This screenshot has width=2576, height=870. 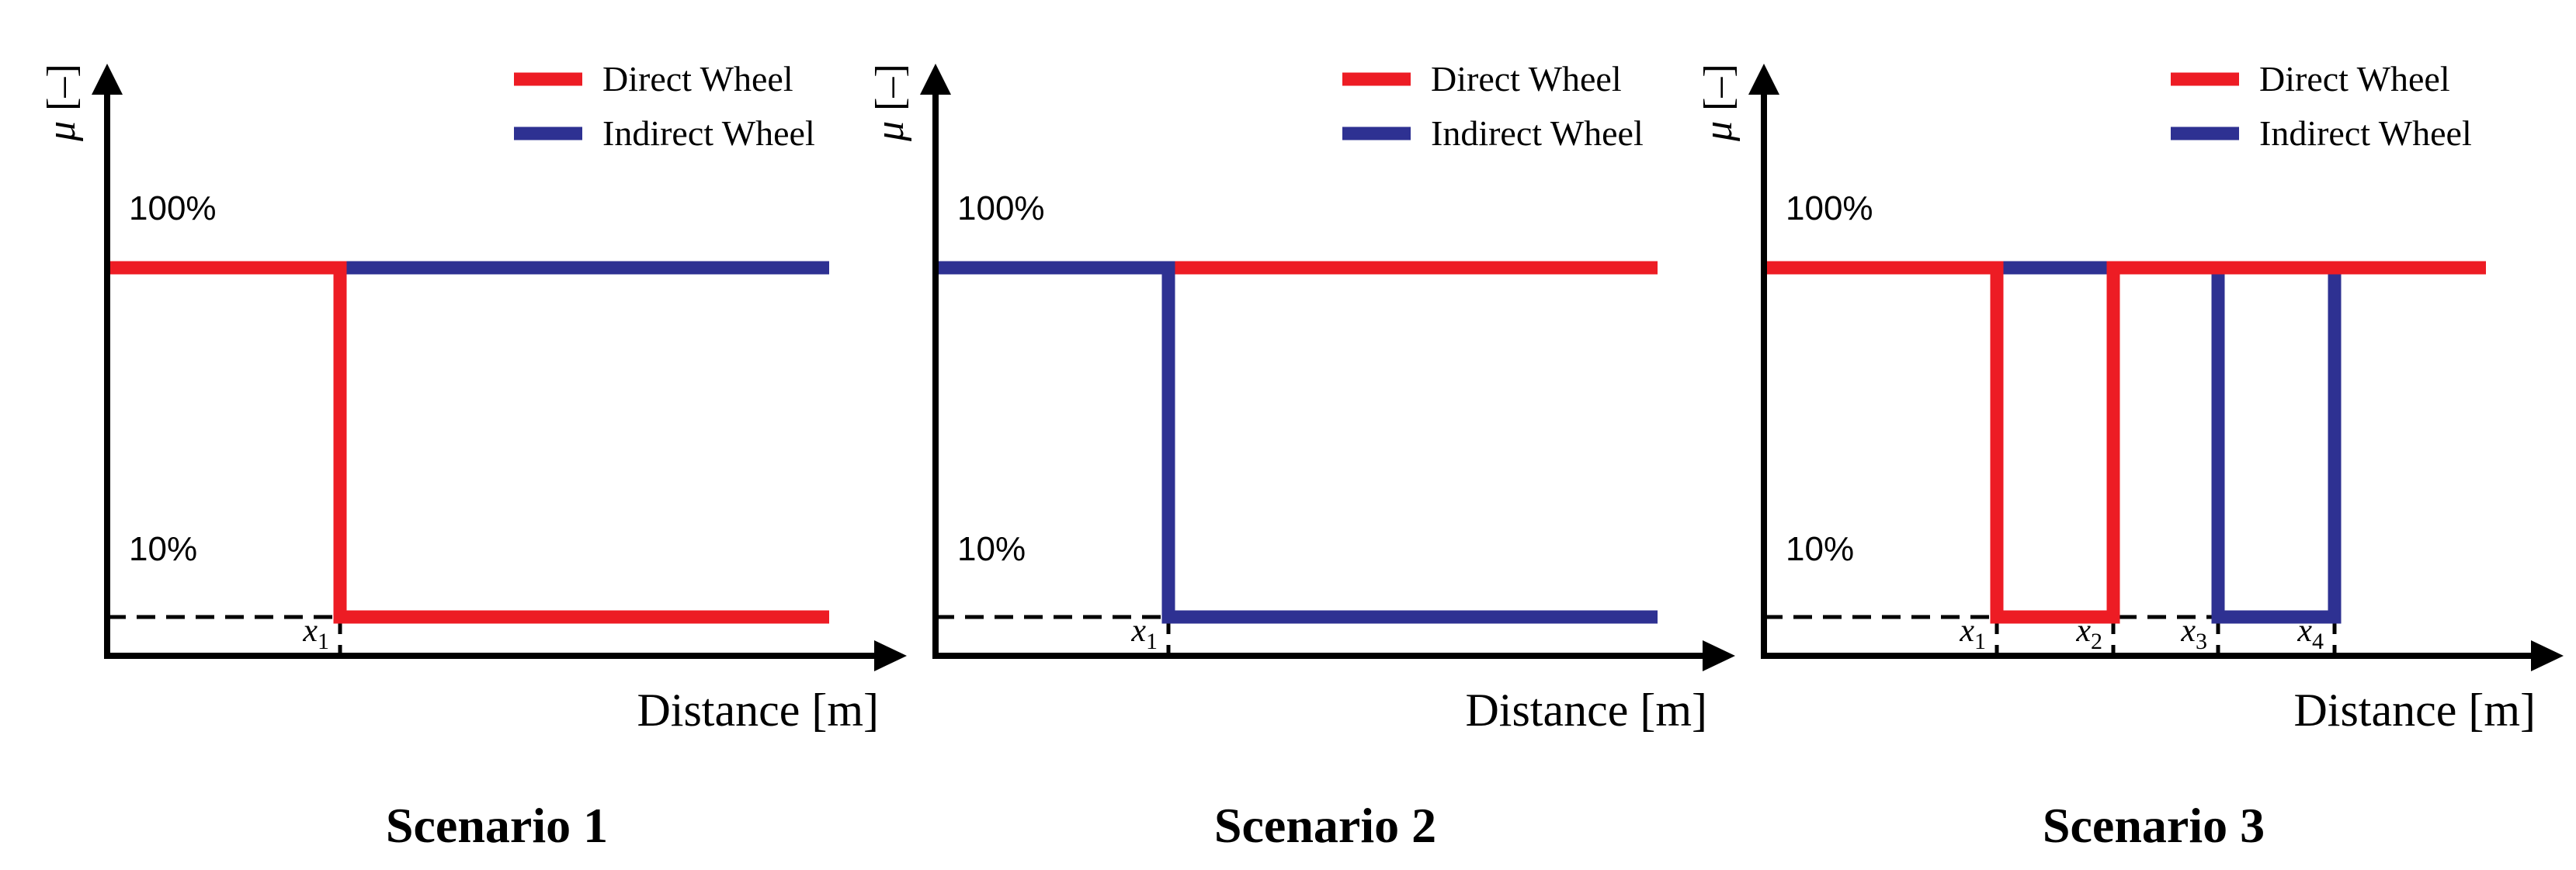 What do you see at coordinates (1325, 825) in the screenshot?
I see `chart-title: Scenario 2` at bounding box center [1325, 825].